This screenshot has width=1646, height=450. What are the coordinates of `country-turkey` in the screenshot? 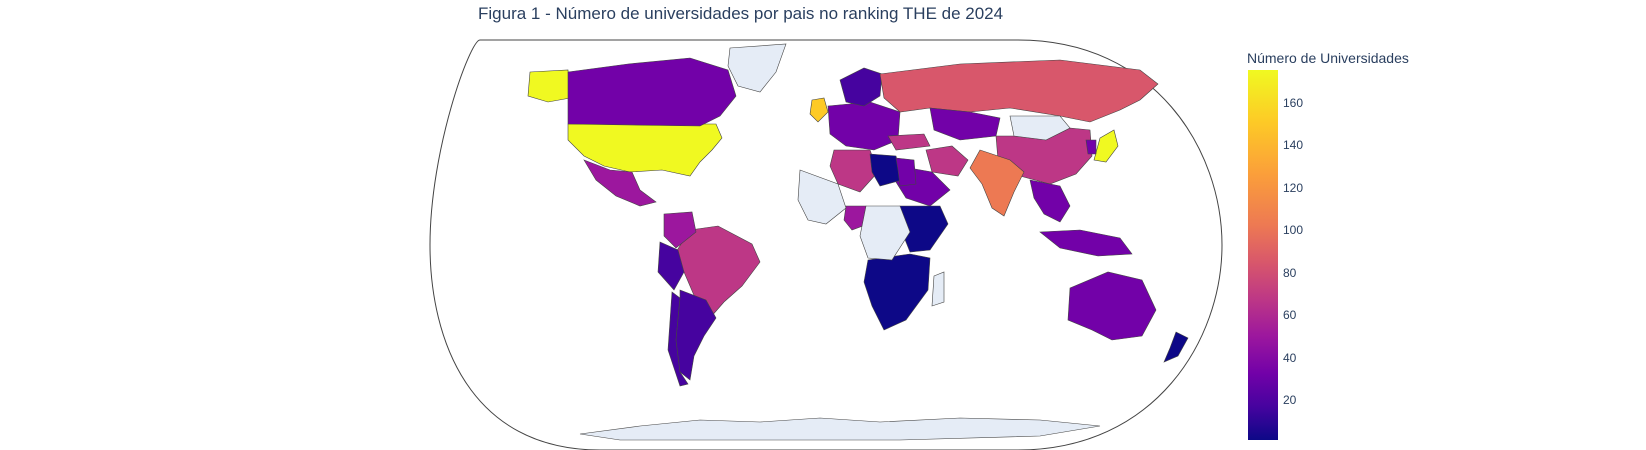 It's located at (909, 142).